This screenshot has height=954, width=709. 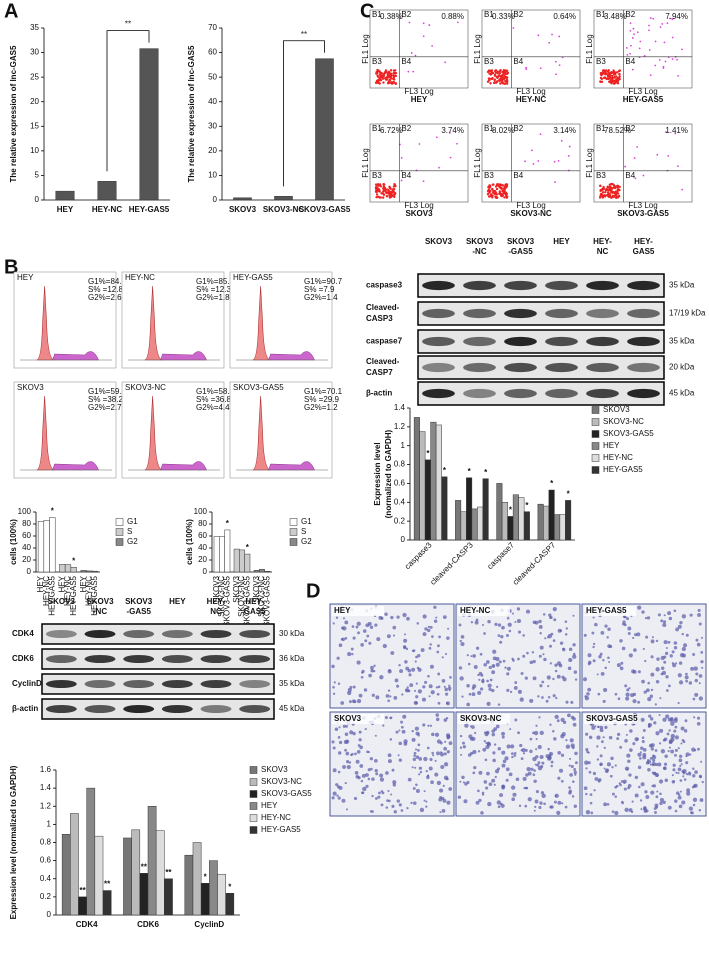 What do you see at coordinates (358, 611) in the screenshot?
I see `label-bg` at bounding box center [358, 611].